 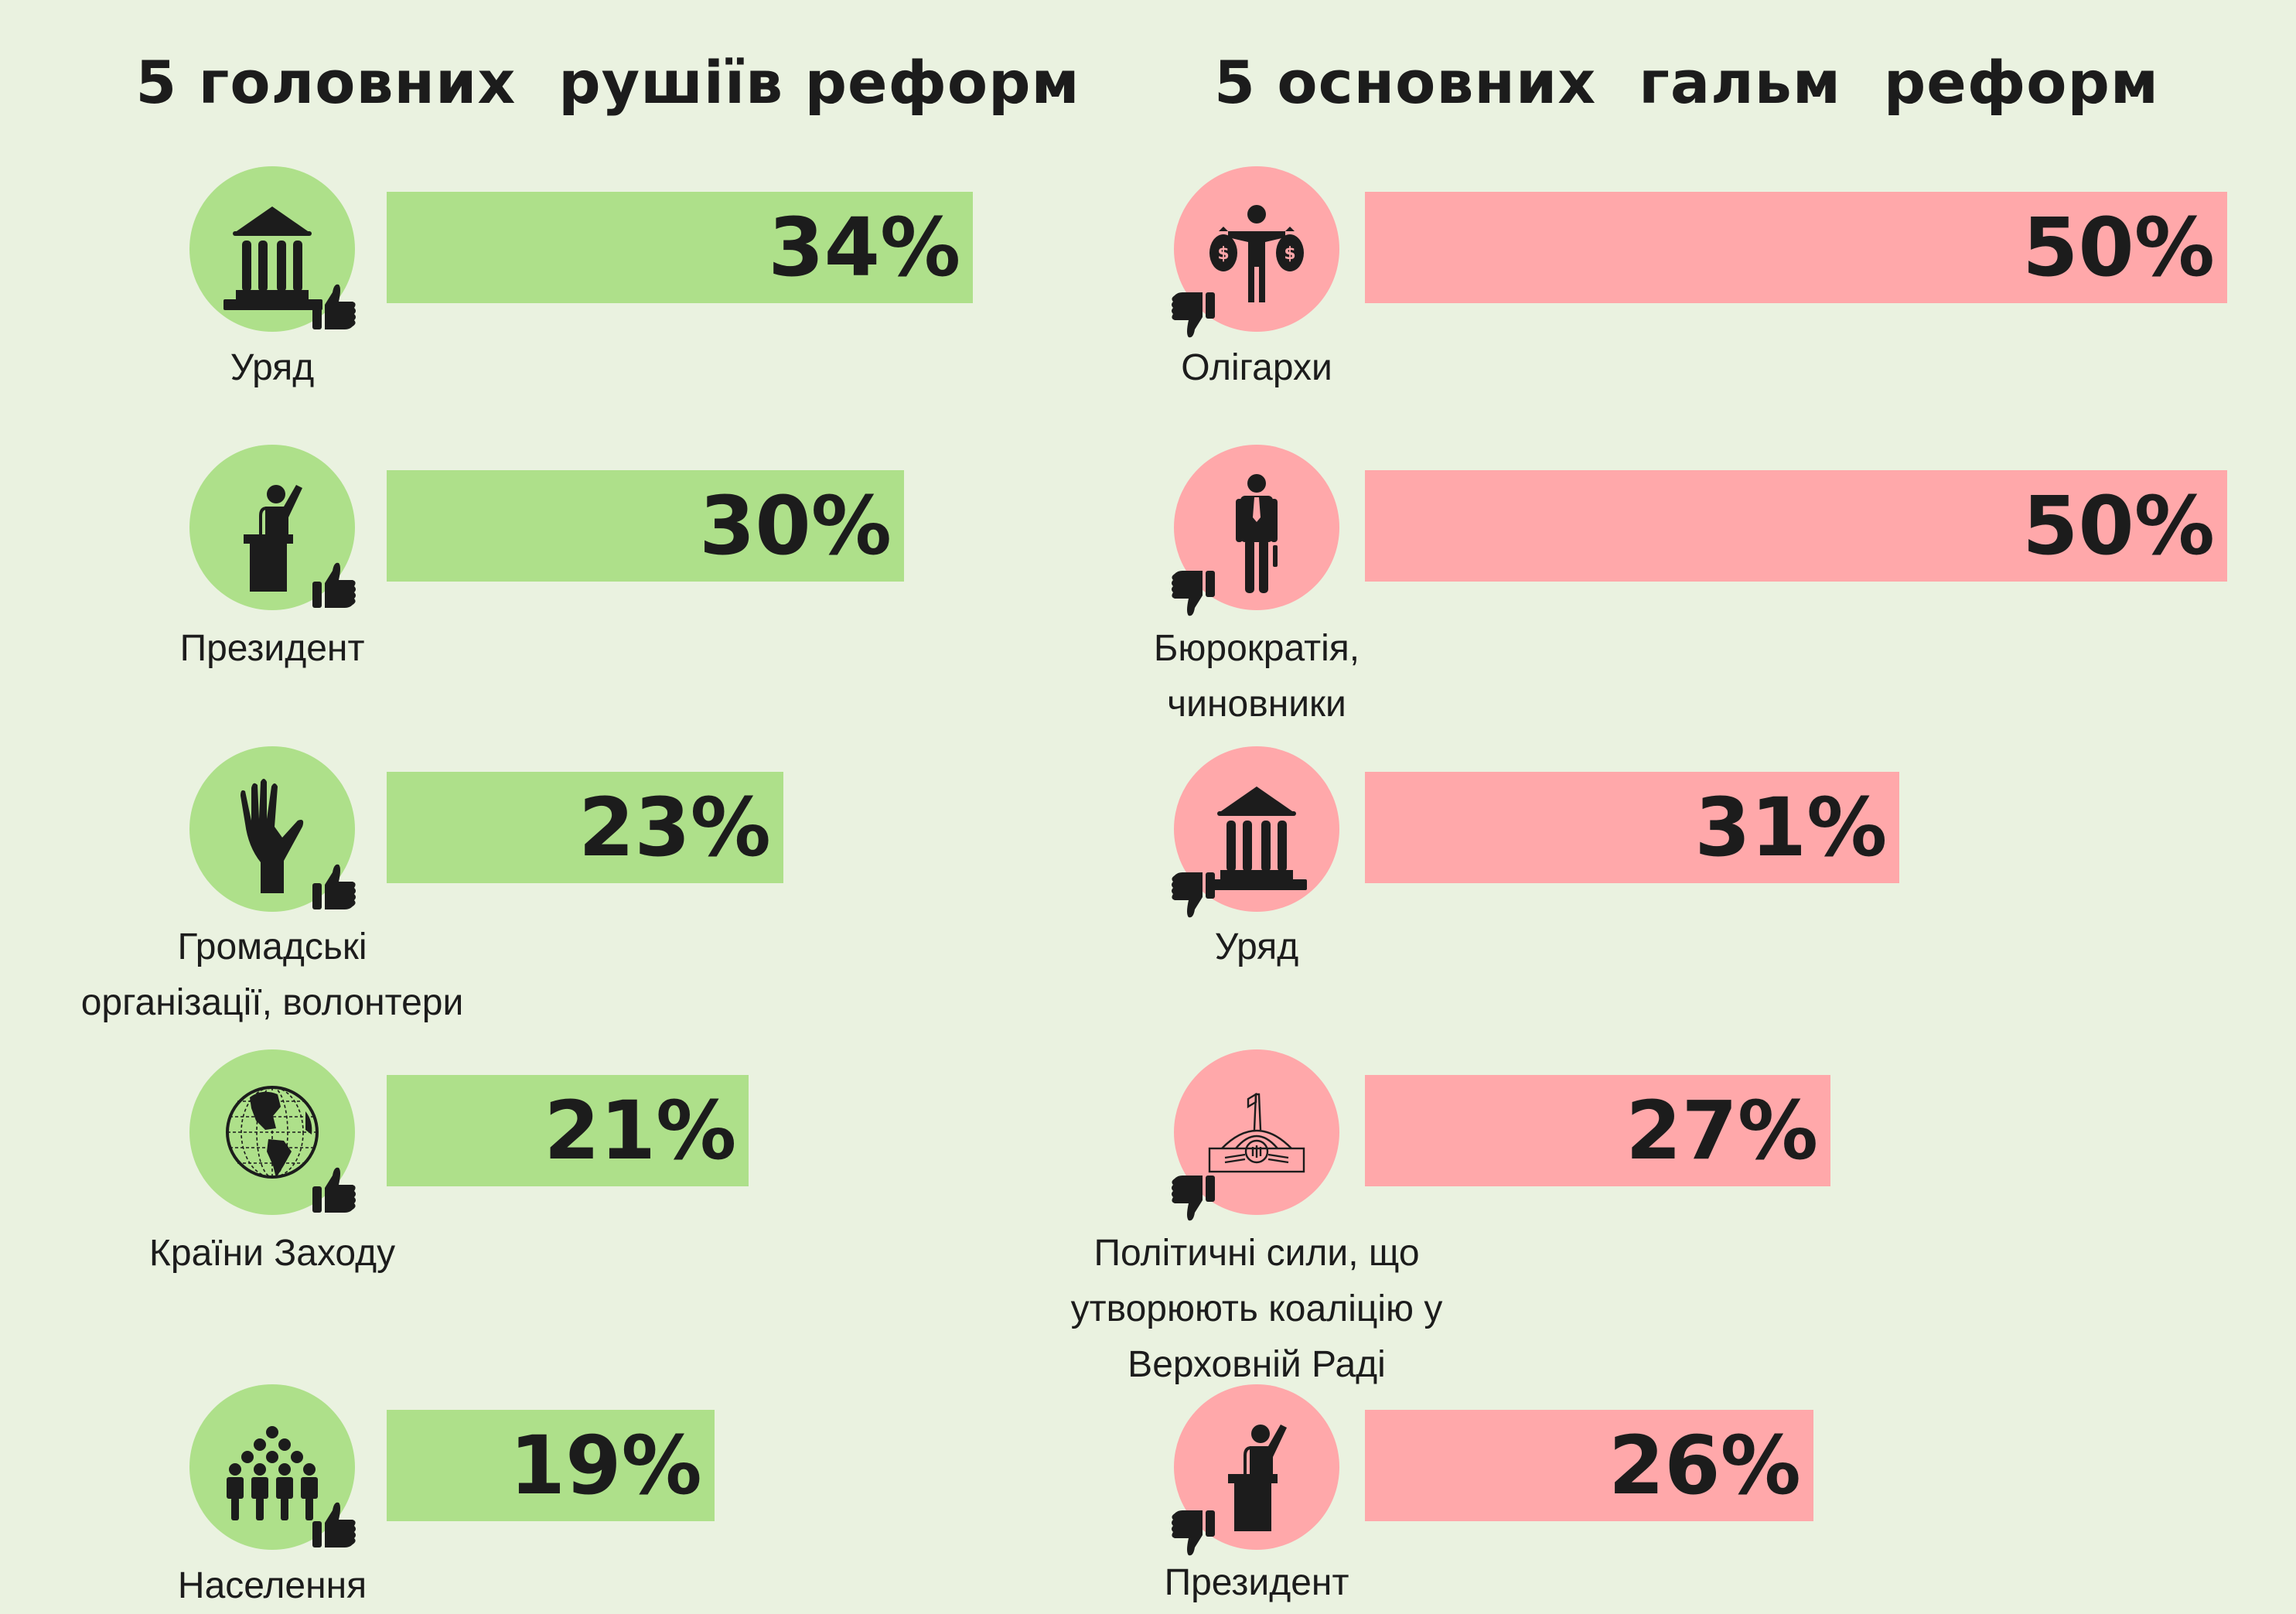 I want to click on category-label-line: Громадські, so click(x=272, y=947).